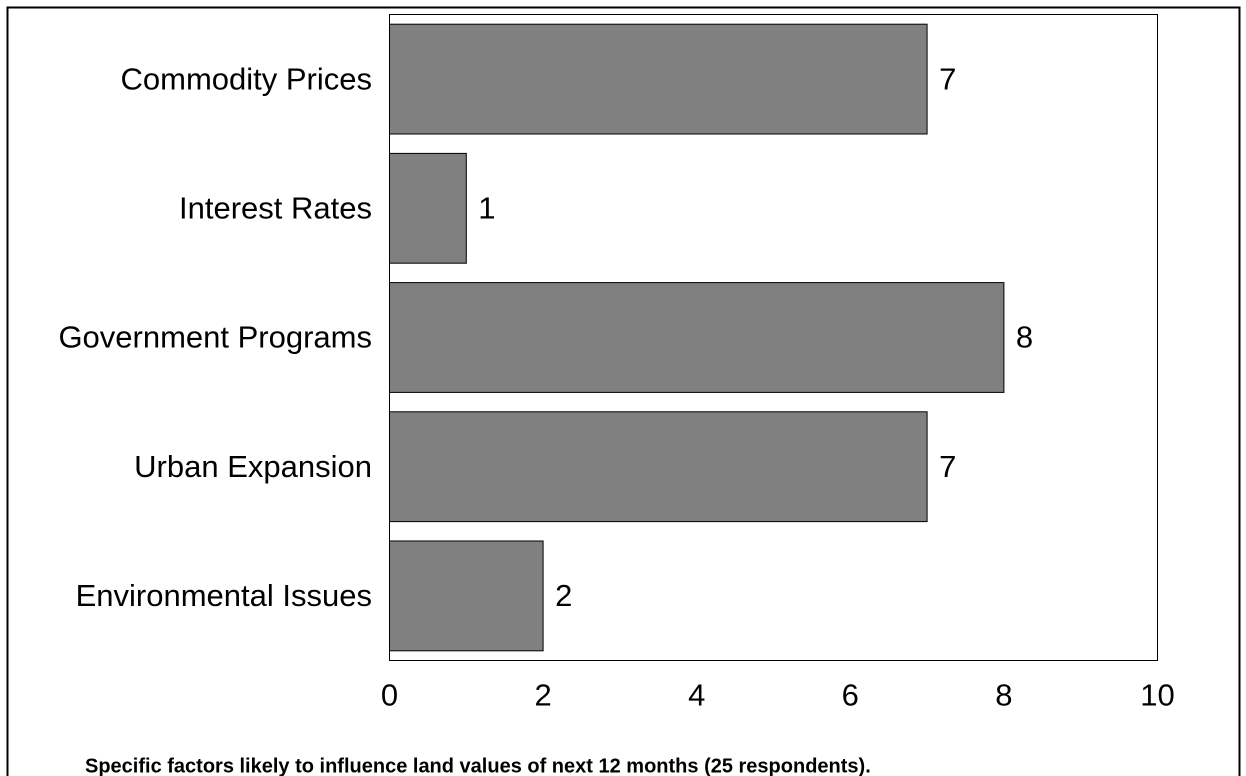 Image resolution: width=1246 pixels, height=776 pixels. I want to click on y-tick-label: Interest Rates, so click(275, 207).